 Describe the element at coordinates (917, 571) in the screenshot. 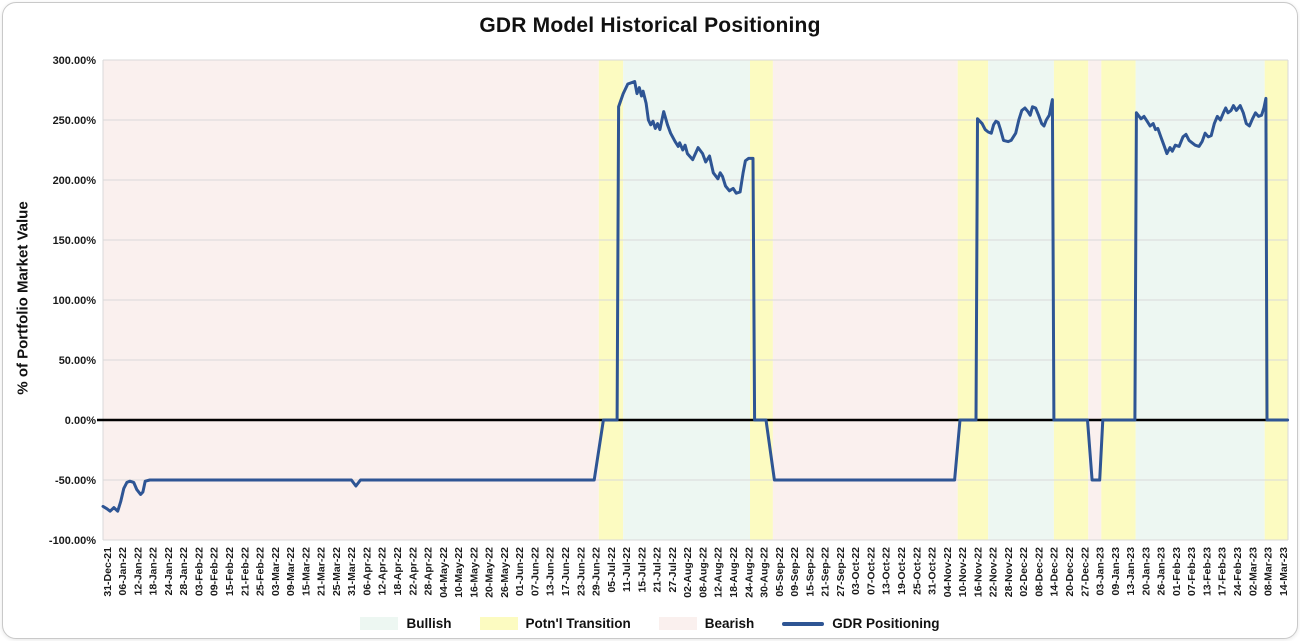

I see `x-tick-label: 25-Oct-22` at that location.